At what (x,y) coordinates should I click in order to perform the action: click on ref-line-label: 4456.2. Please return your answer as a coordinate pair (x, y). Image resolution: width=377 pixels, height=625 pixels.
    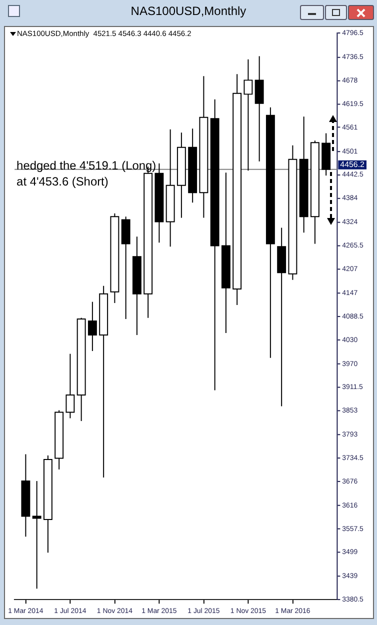
    Looking at the image, I should click on (353, 165).